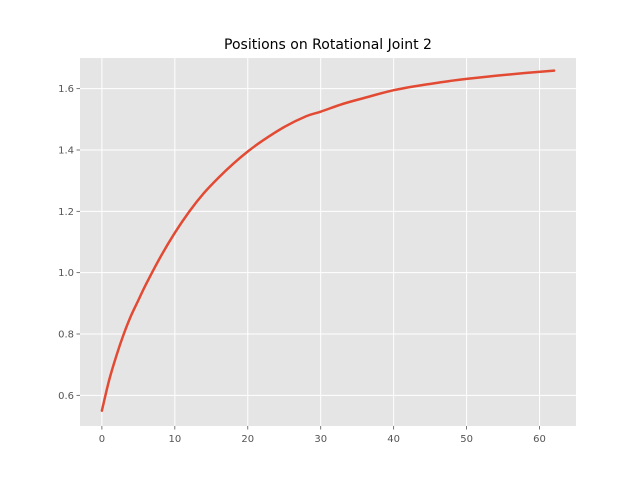 The image size is (640, 480). Describe the element at coordinates (69, 243) in the screenshot. I see `y-axis-ticks: 0.6 0.8 1.0 1.2 1.4 1.6` at that location.